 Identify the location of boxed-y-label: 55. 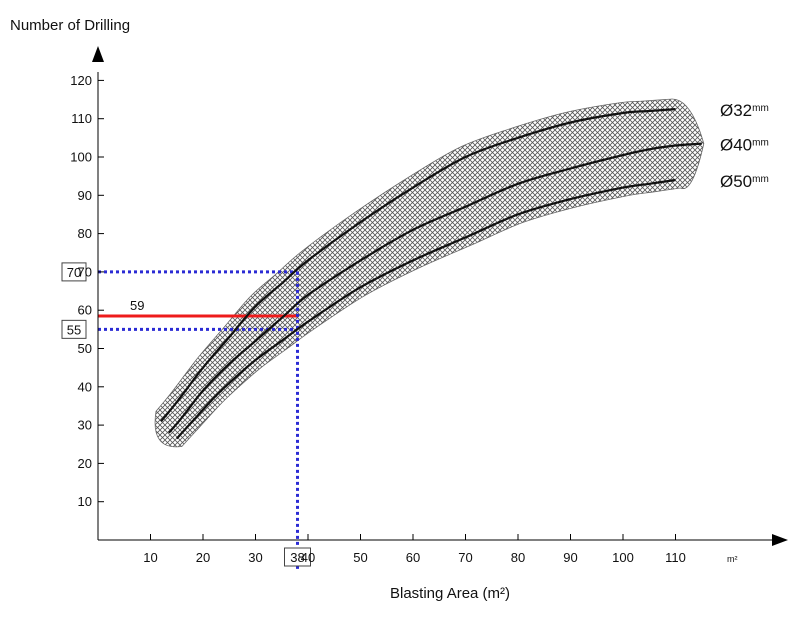
(74, 329).